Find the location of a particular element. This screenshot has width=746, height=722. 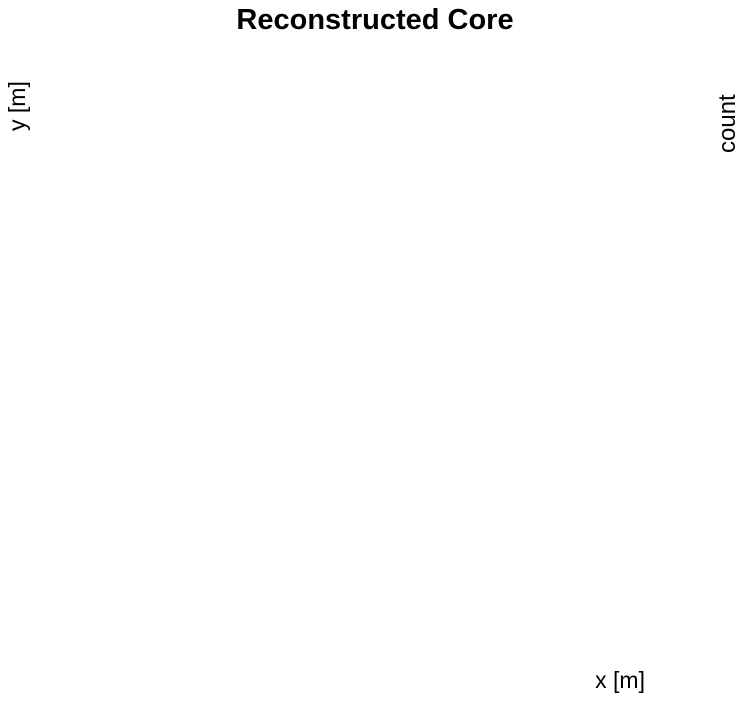

colorbar-palette is located at coordinates (665, 339).